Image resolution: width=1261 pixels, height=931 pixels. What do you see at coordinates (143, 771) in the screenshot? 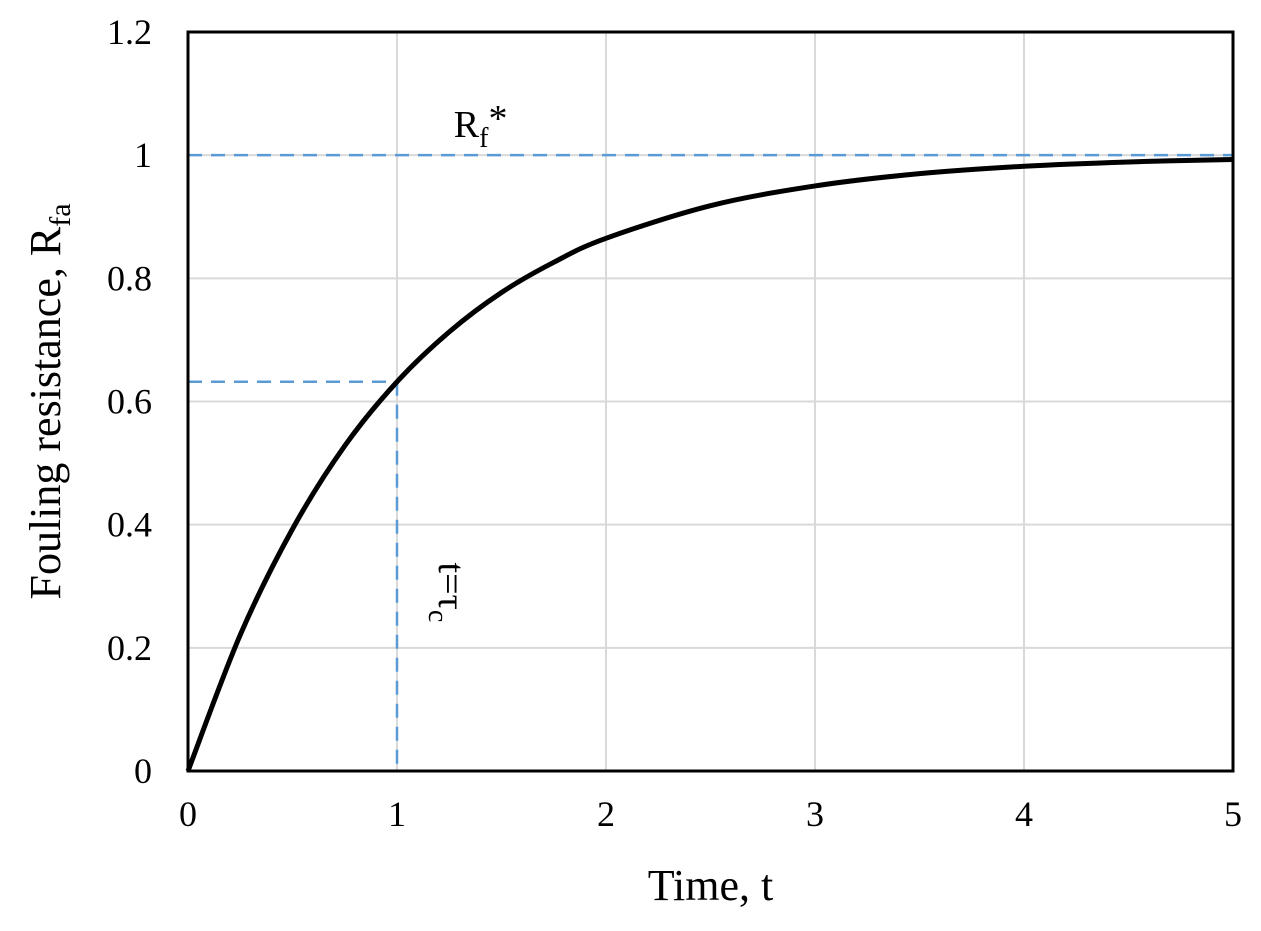
I see `y-tick-label: 0` at bounding box center [143, 771].